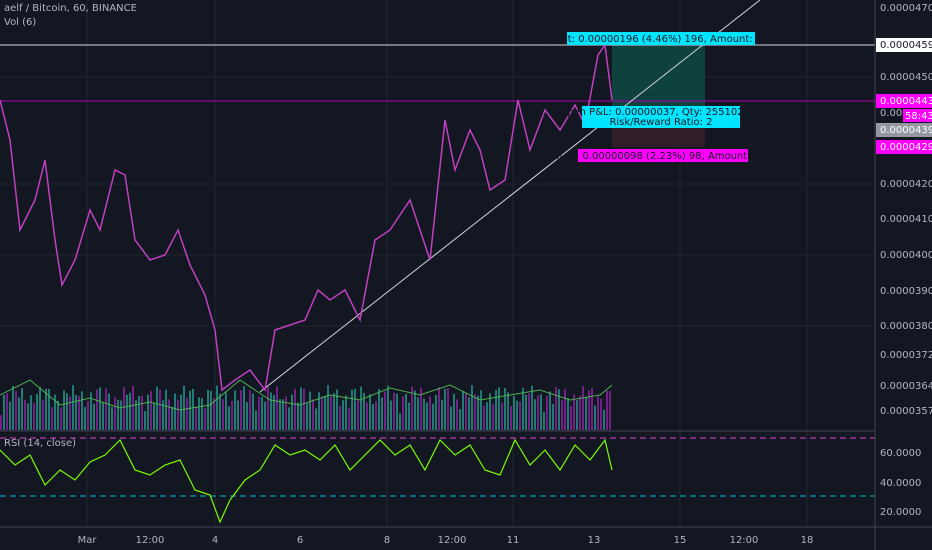 This screenshot has height=550, width=932. Describe the element at coordinates (660, 112) in the screenshot. I see `pl-label: Open P&L: 0.00000037, Qty: 255102040` at that location.